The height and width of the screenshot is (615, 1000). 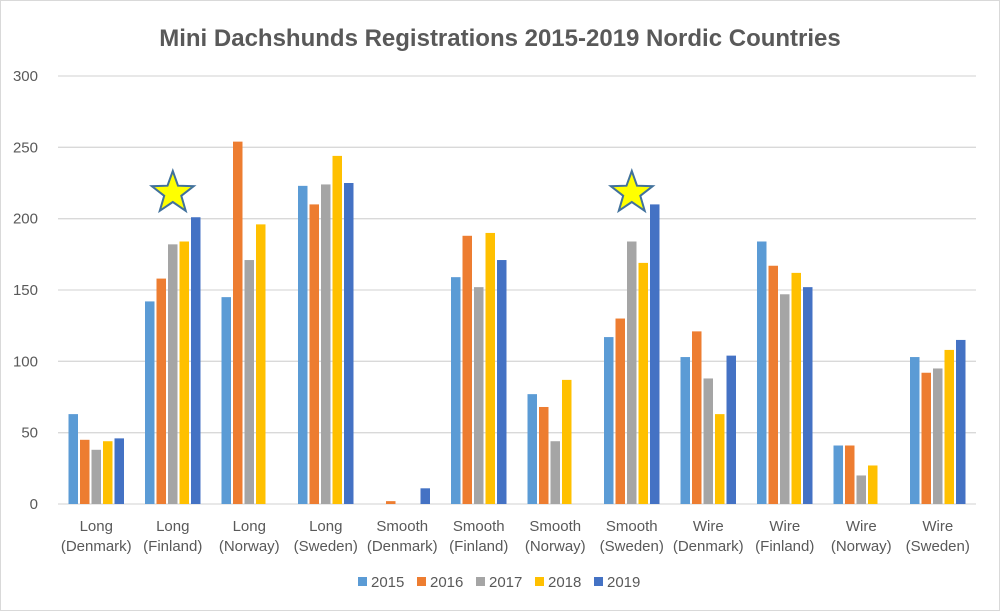 I want to click on x-tick-label: Smooth (Finland), so click(x=478, y=536).